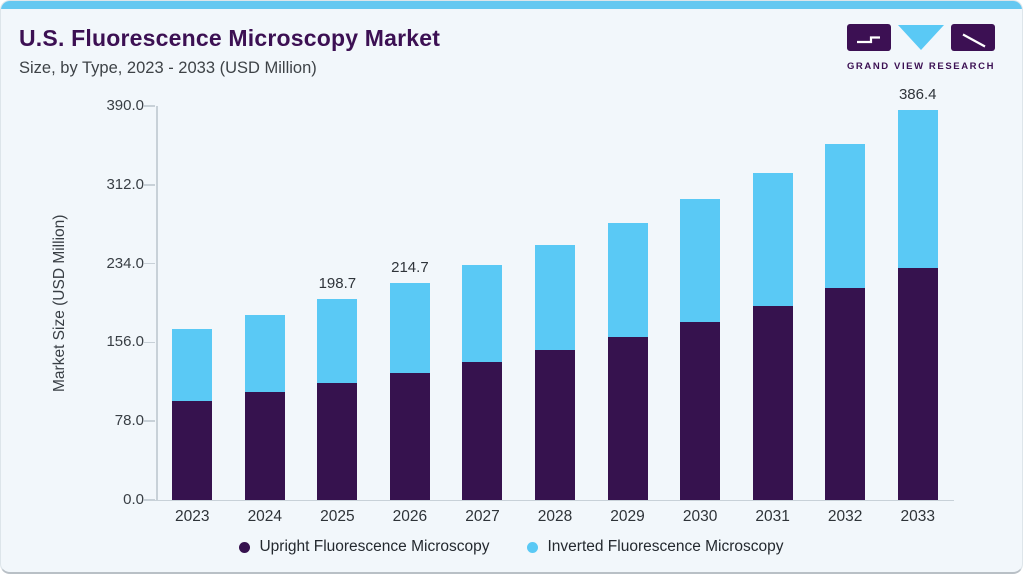 This screenshot has height=576, width=1025. I want to click on page-subtitle: Size, by Type, 2023 - 2033 (USD Million), so click(168, 68).